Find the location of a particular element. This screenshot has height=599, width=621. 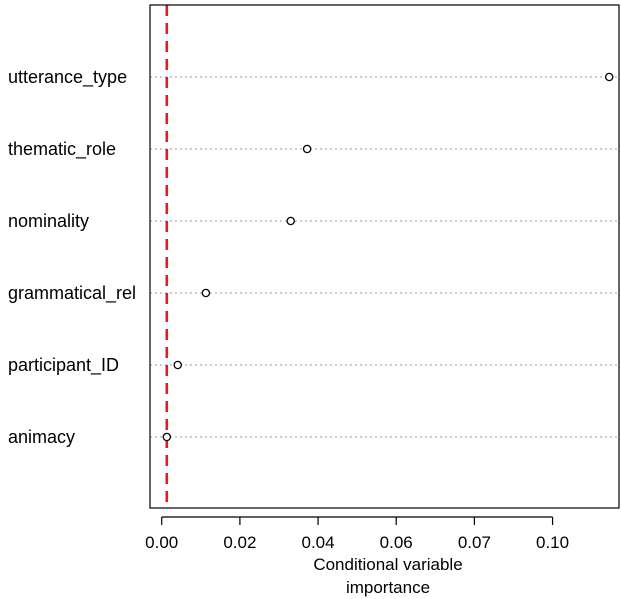

x-tick-label: 0.04 is located at coordinates (318, 542).